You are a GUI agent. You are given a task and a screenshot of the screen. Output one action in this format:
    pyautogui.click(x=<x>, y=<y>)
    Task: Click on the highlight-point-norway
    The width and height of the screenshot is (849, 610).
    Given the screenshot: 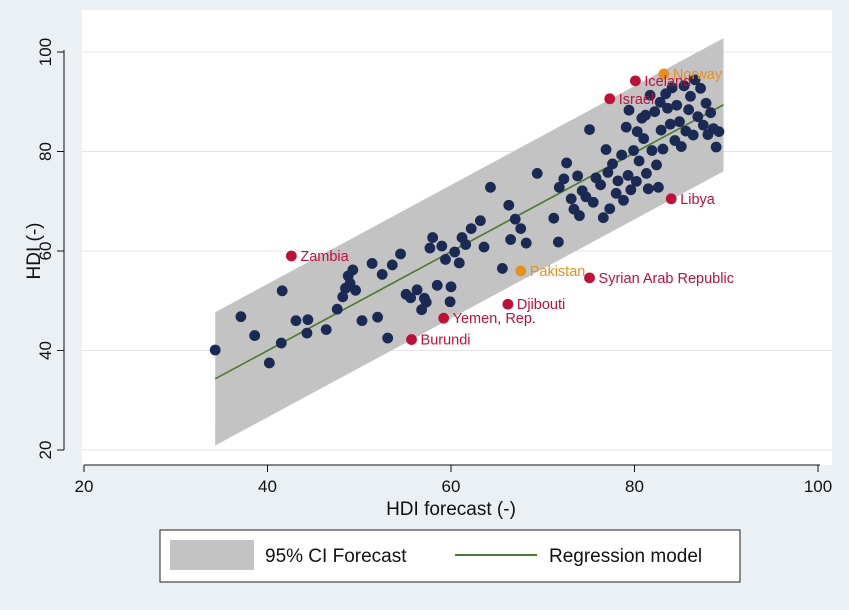 What is the action you would take?
    pyautogui.click(x=664, y=74)
    